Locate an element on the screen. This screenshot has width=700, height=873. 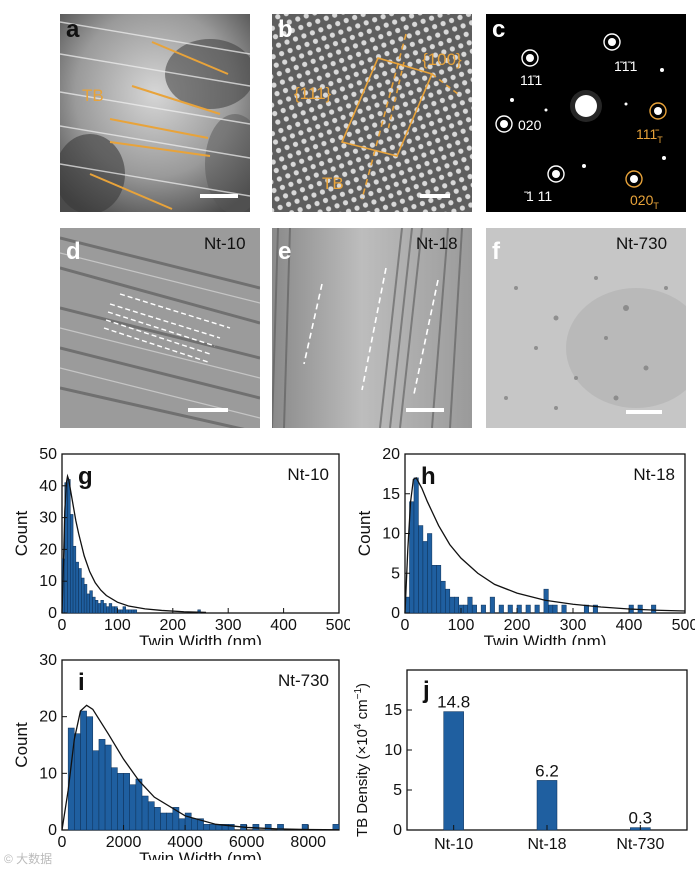
y-tick-label: 5 is located at coordinates (395, 573).